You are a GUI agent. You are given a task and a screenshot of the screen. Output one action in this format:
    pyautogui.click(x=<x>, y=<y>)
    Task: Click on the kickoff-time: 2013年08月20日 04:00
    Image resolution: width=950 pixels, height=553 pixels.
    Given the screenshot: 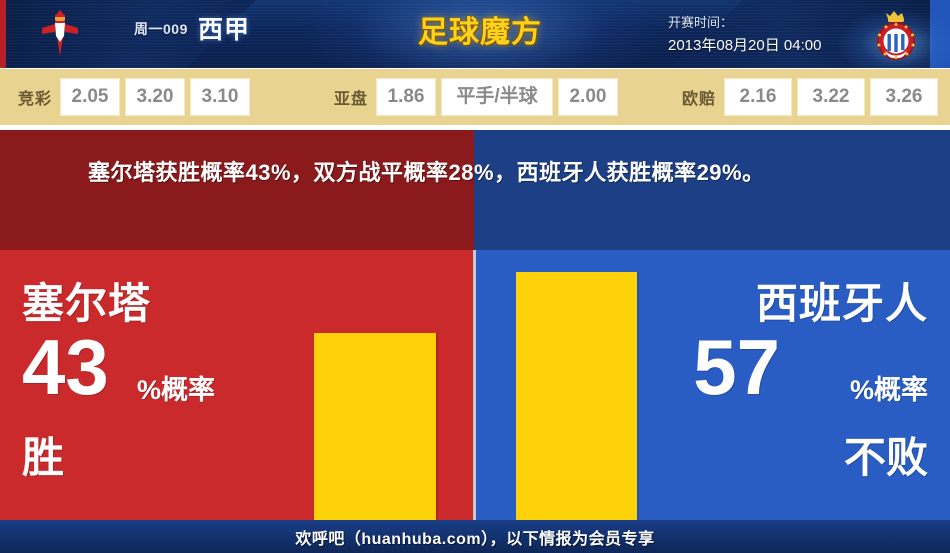 What is the action you would take?
    pyautogui.click(x=745, y=45)
    